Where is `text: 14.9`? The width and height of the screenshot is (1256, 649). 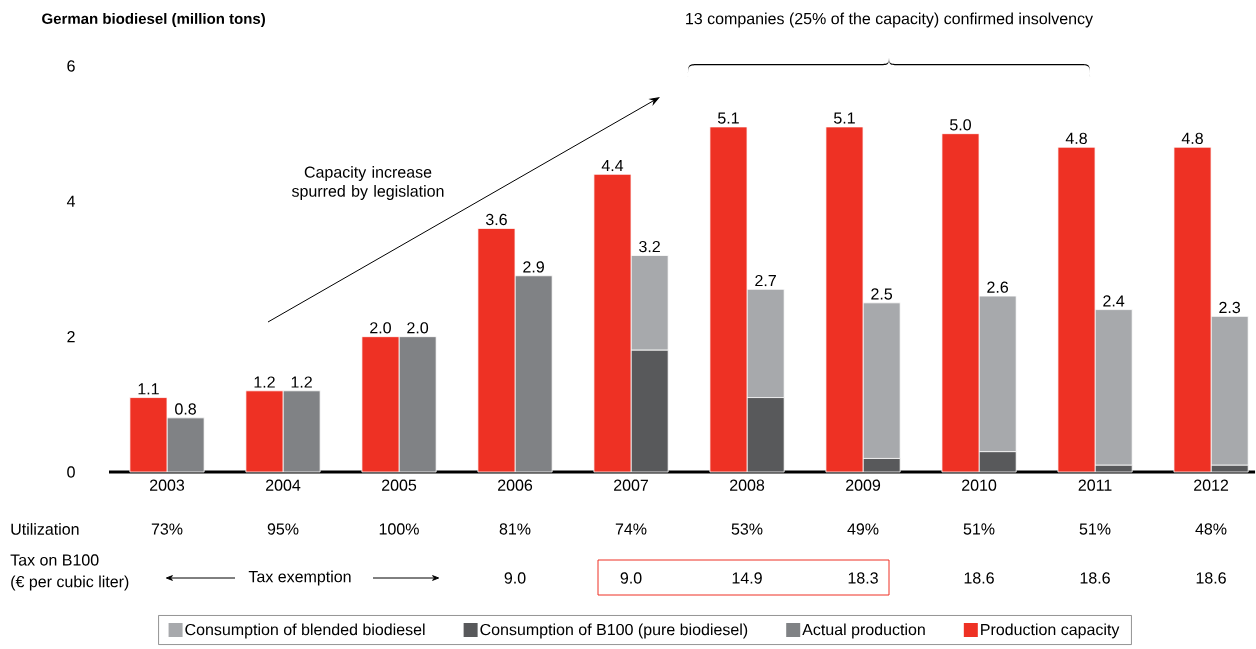 text: 14.9 is located at coordinates (747, 578).